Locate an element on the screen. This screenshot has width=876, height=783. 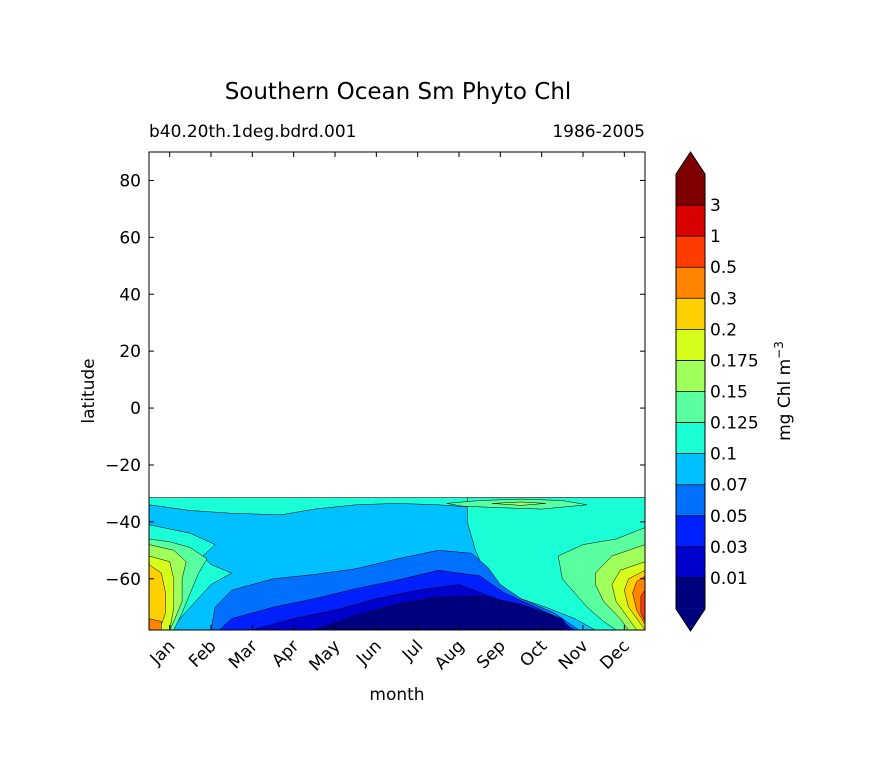
y-tick-label: −40 is located at coordinates (123, 523).